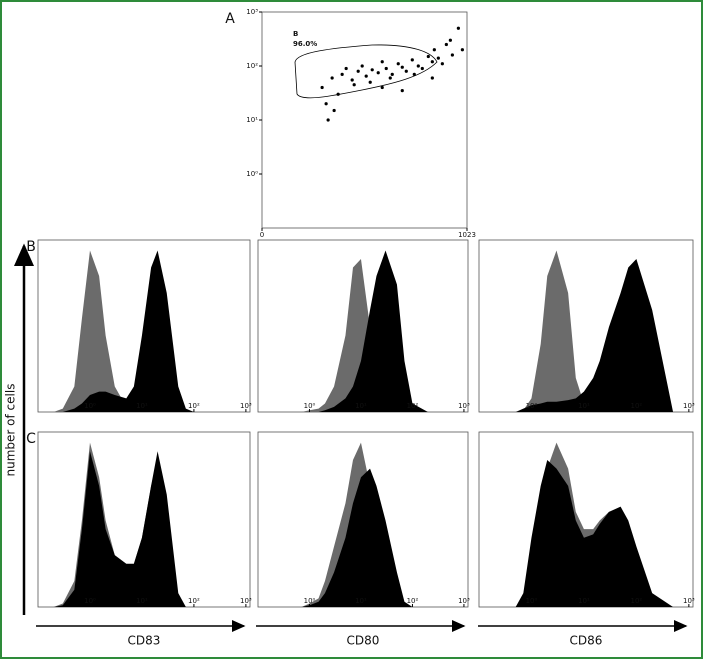  What do you see at coordinates (31, 247) in the screenshot?
I see `panel-label: B` at bounding box center [31, 247].